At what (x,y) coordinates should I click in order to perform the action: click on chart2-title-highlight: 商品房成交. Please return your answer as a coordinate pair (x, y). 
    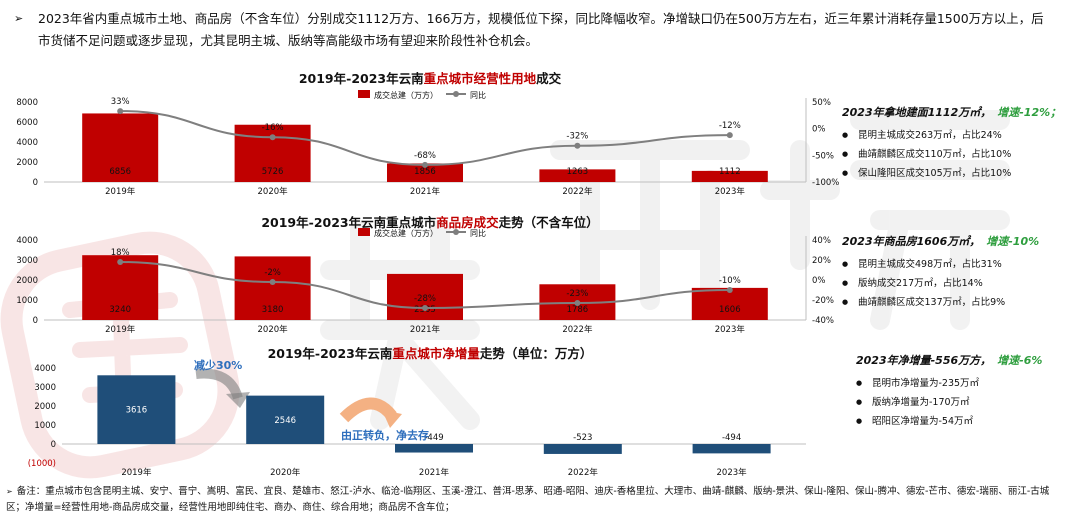
    Looking at the image, I should click on (467, 222).